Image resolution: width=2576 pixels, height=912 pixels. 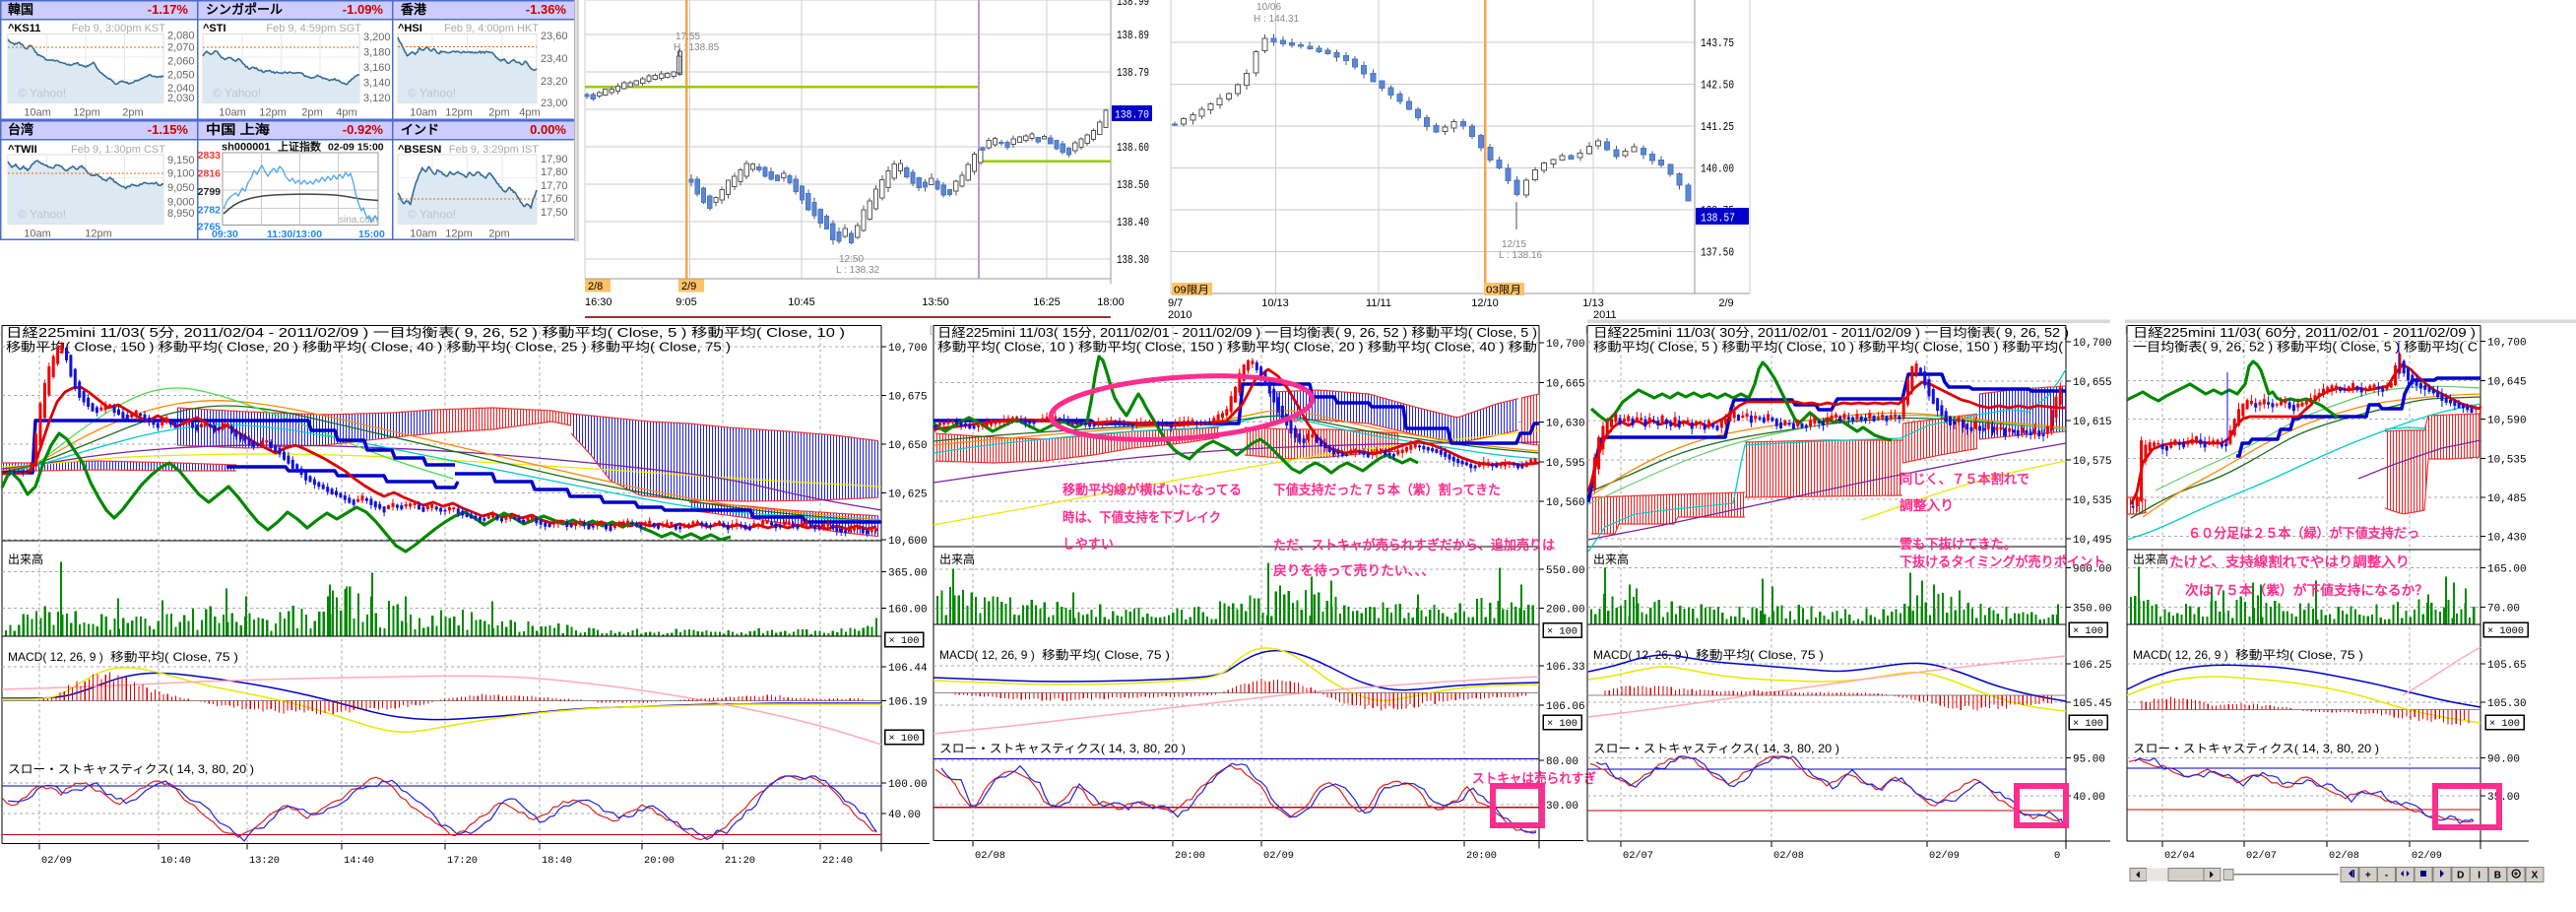 What do you see at coordinates (1717, 127) in the screenshot?
I see `svg-text: 141.25` at bounding box center [1717, 127].